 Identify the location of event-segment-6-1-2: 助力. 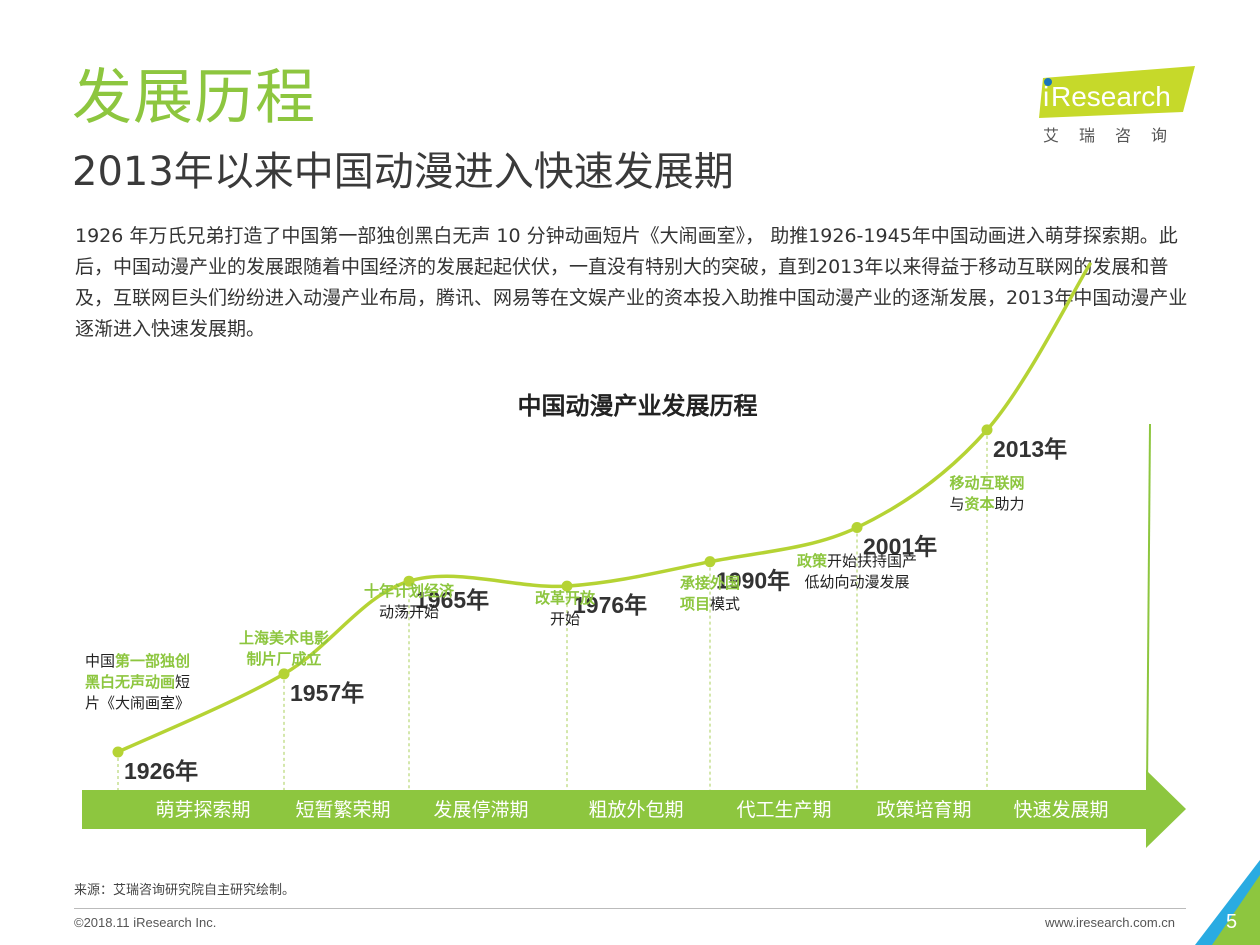
(1010, 504).